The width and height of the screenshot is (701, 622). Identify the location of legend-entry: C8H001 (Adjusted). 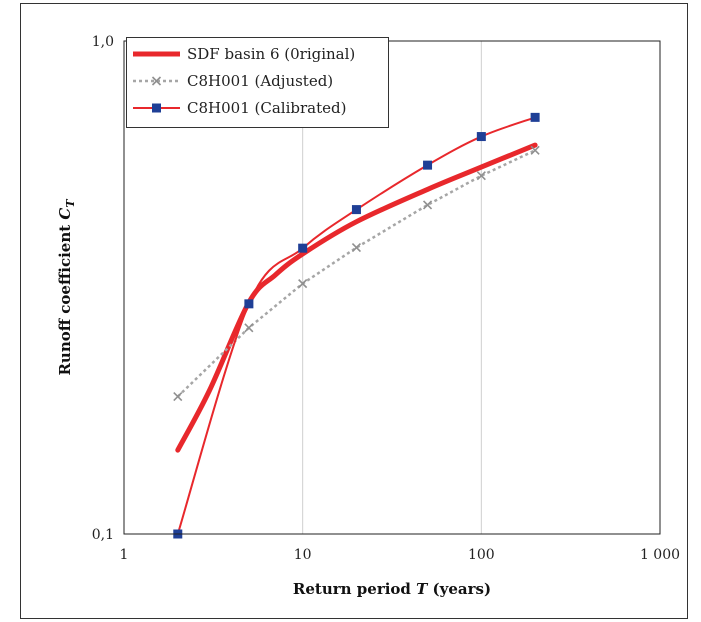
(233, 81).